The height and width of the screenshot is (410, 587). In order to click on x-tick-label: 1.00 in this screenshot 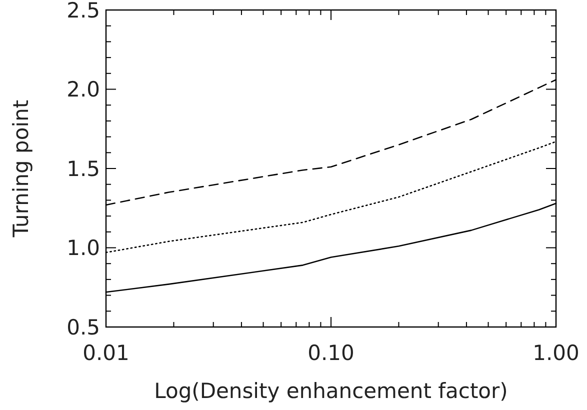, I will do `click(556, 353)`.